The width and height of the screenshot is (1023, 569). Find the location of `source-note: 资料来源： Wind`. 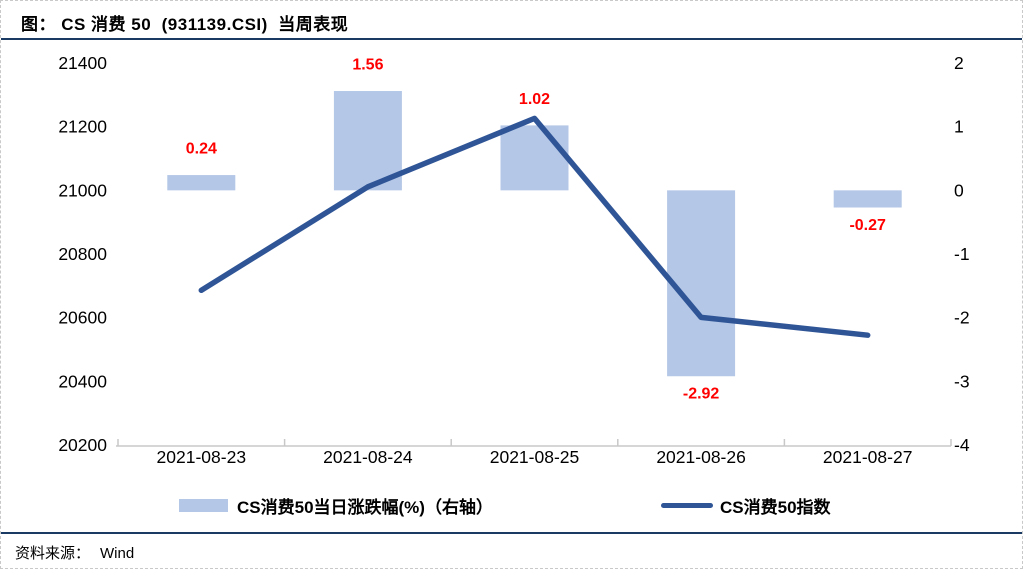

source-note: 资料来源： Wind is located at coordinates (74, 552).